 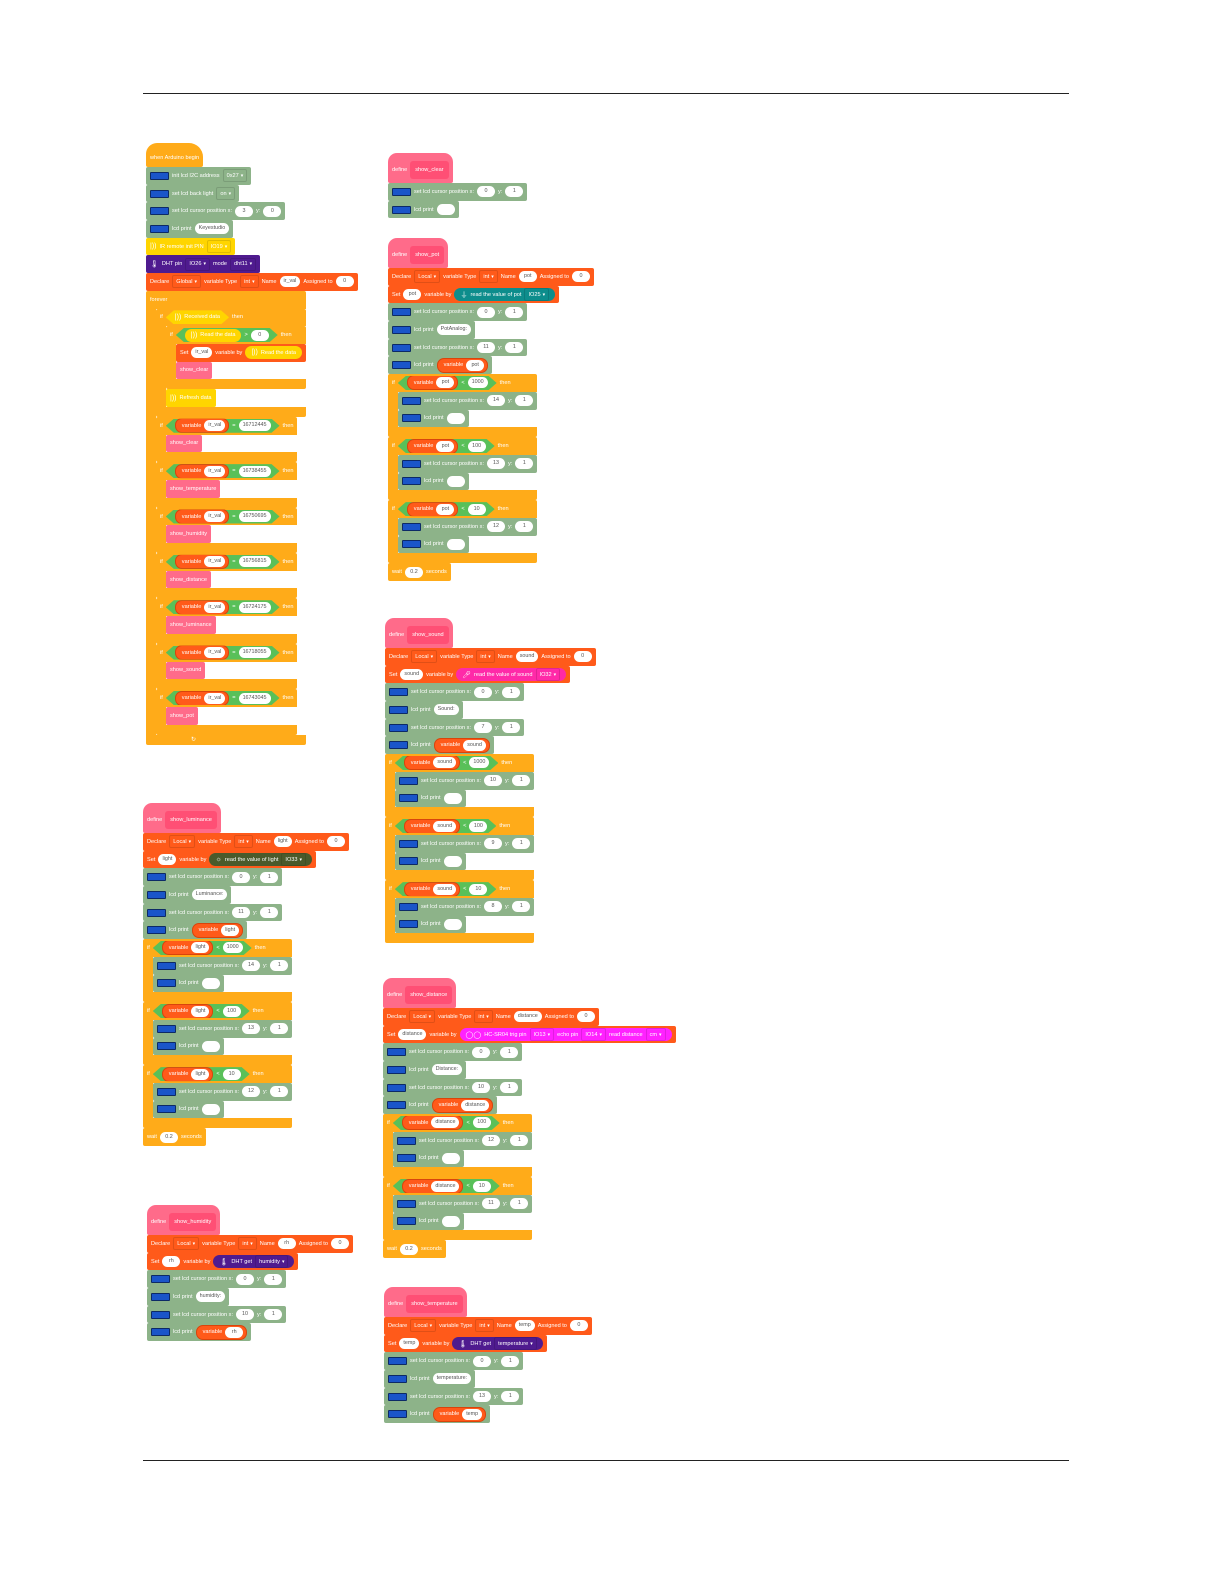 I want to click on dropdown: on, so click(x=226, y=194).